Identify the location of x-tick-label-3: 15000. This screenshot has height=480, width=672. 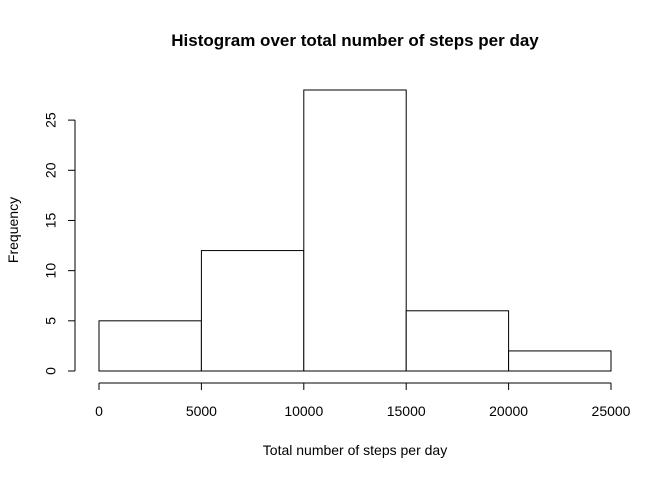
(406, 411).